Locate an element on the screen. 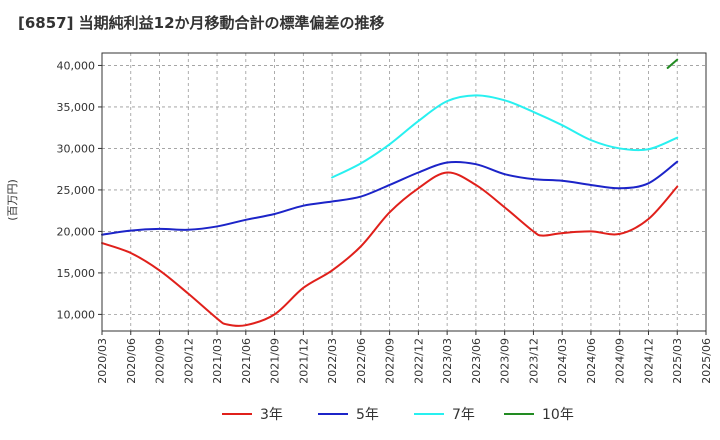 The width and height of the screenshot is (720, 440). x-tick-label: 2022/06 is located at coordinates (361, 361).